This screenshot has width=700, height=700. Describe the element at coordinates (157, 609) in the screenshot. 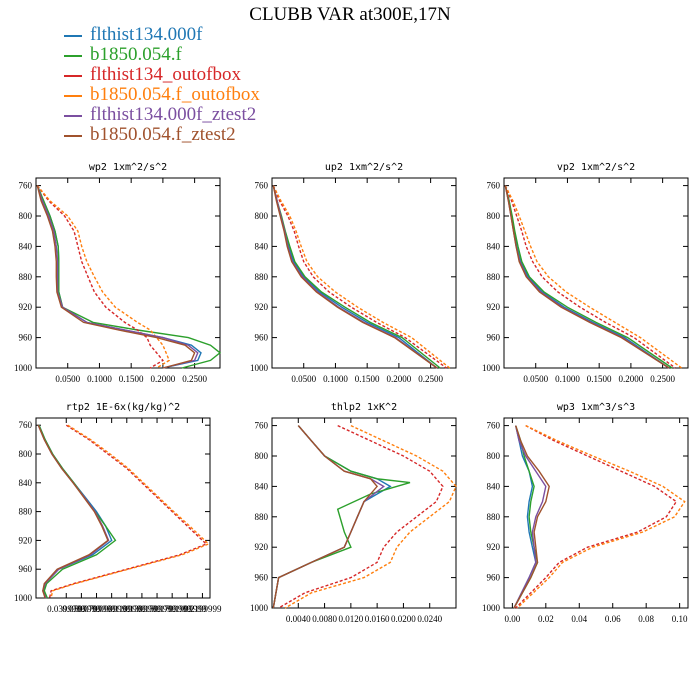

I see `x-tick-label: 0.1599999` at that location.